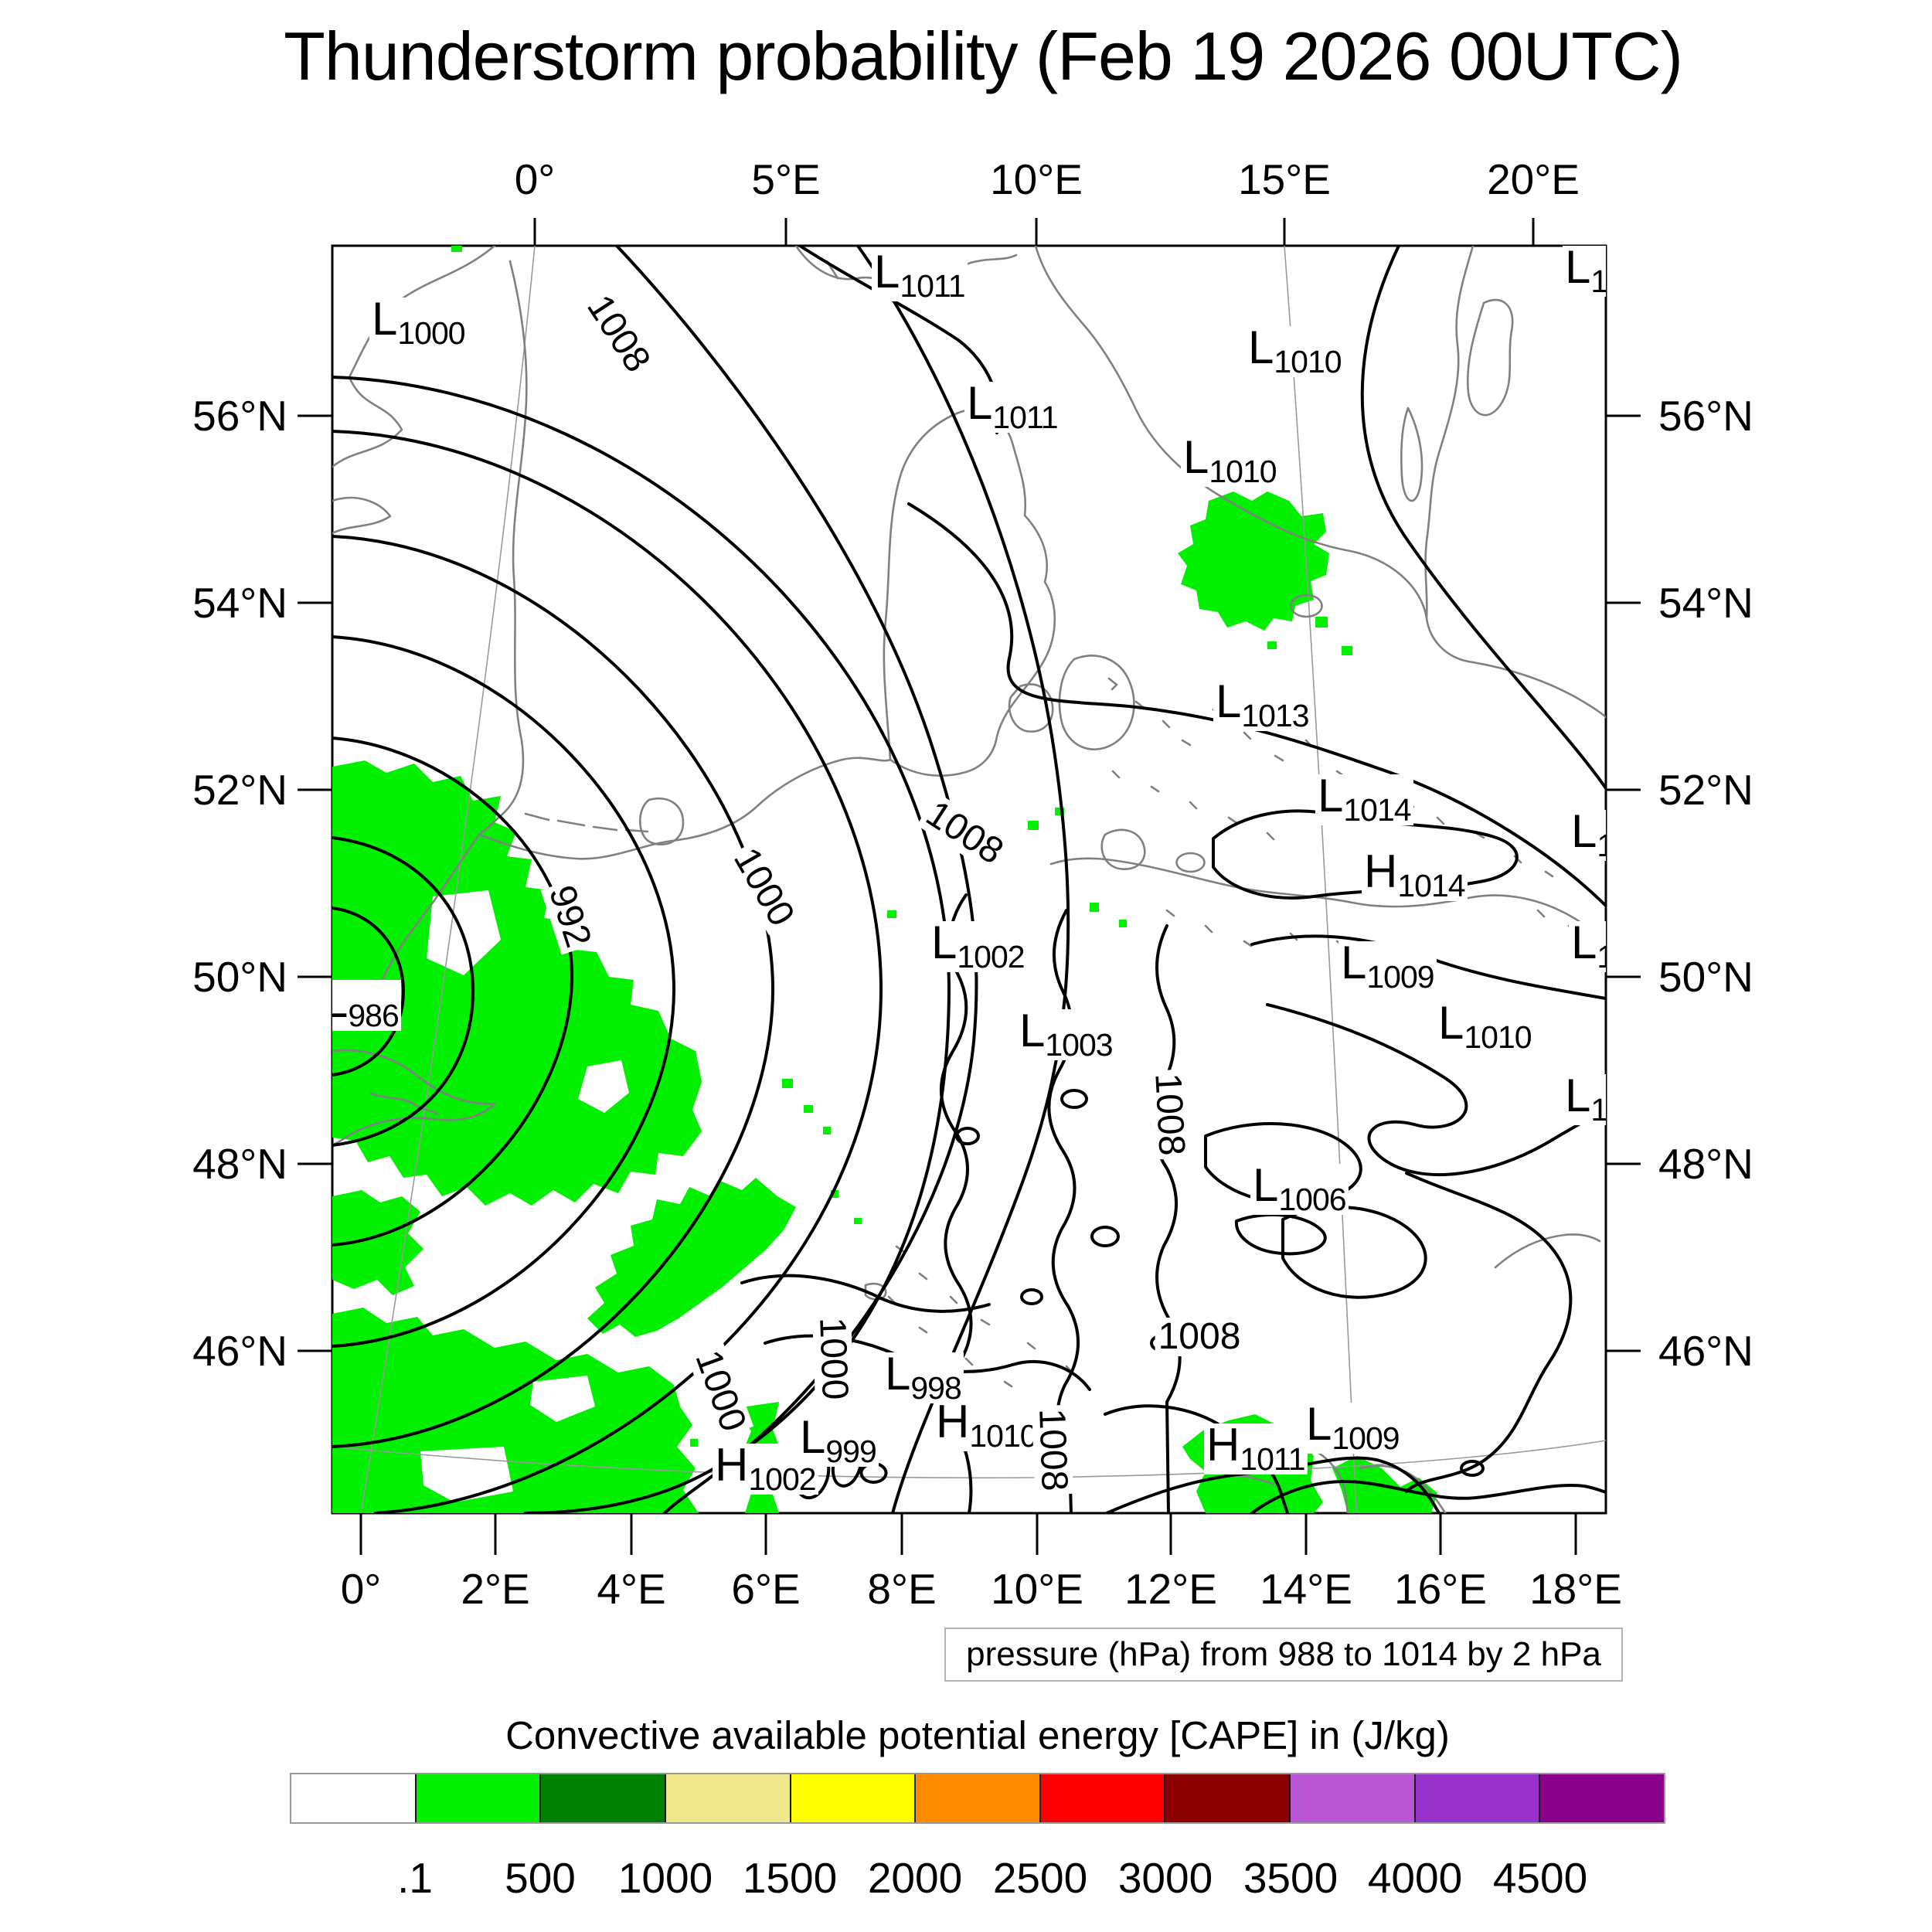 The width and height of the screenshot is (1932, 1932). Describe the element at coordinates (1490, 358) in the screenshot. I see `island-gotland` at that location.